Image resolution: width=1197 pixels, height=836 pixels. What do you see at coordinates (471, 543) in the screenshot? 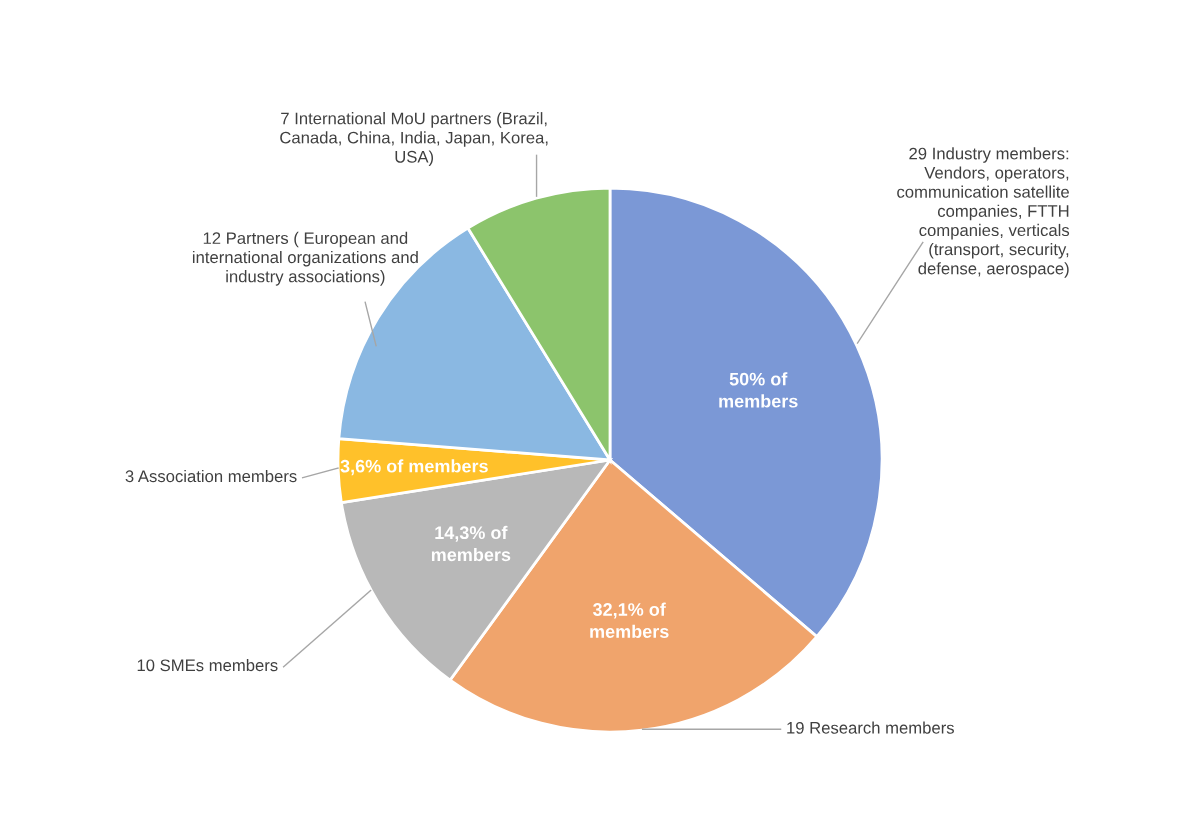
I see `text: 14,3% of members` at bounding box center [471, 543].